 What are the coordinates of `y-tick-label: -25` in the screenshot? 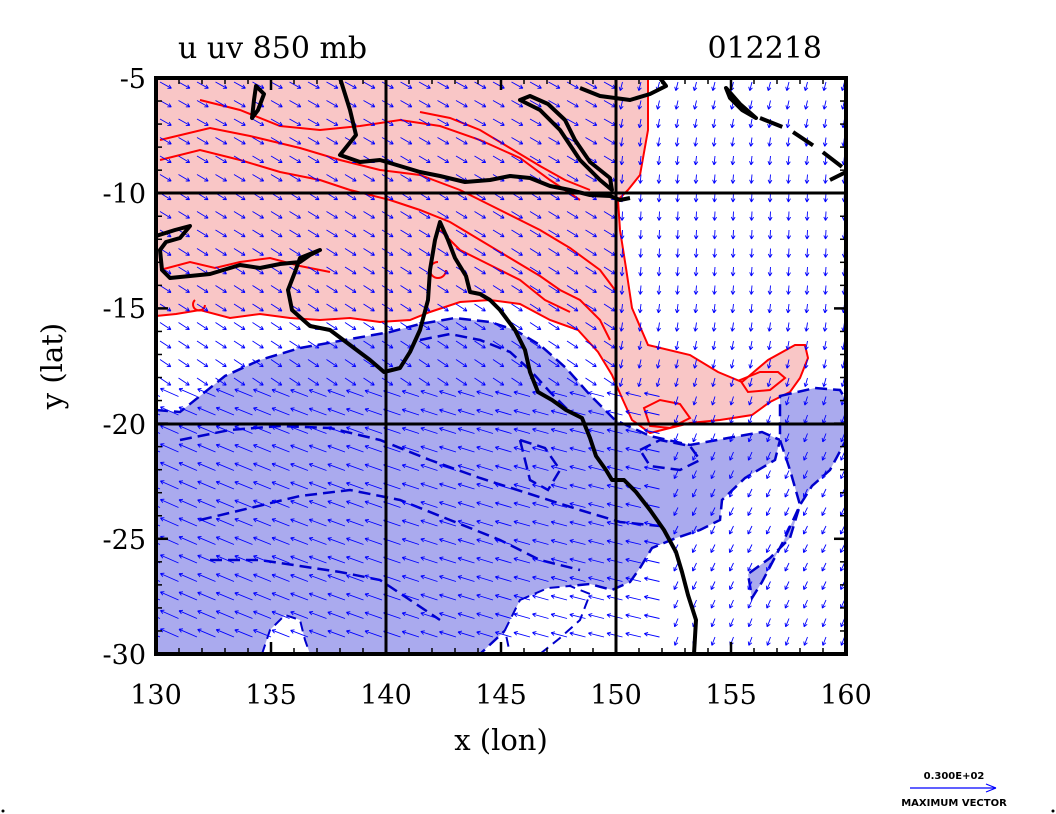 It's located at (124, 540).